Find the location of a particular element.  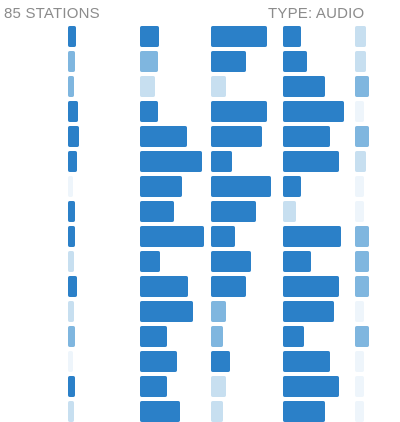

station-count-label: 85 STATIONS is located at coordinates (52, 13).